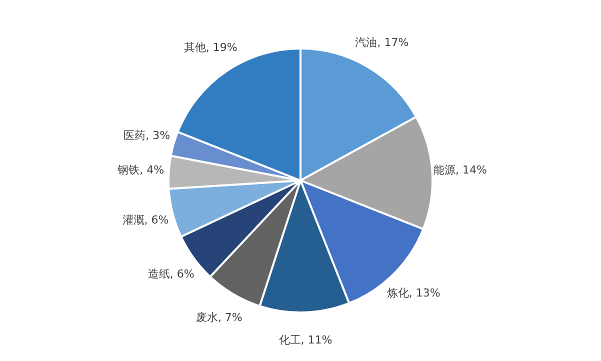 The width and height of the screenshot is (601, 361). Describe the element at coordinates (382, 42) in the screenshot. I see `slice-label: 汽油, 17%` at that location.